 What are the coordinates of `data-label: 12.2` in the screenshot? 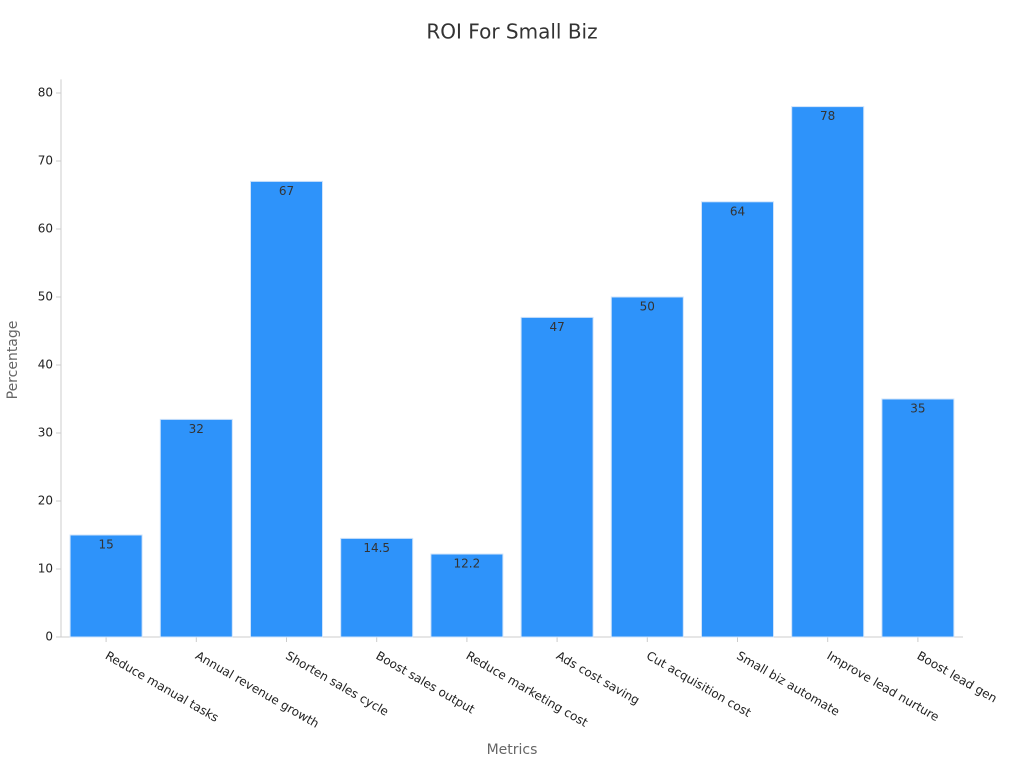 It's located at (467, 564).